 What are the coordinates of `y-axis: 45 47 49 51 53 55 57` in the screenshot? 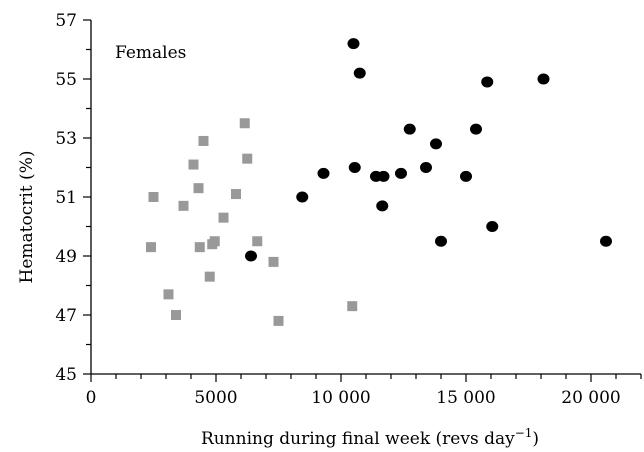 It's located at (73, 198).